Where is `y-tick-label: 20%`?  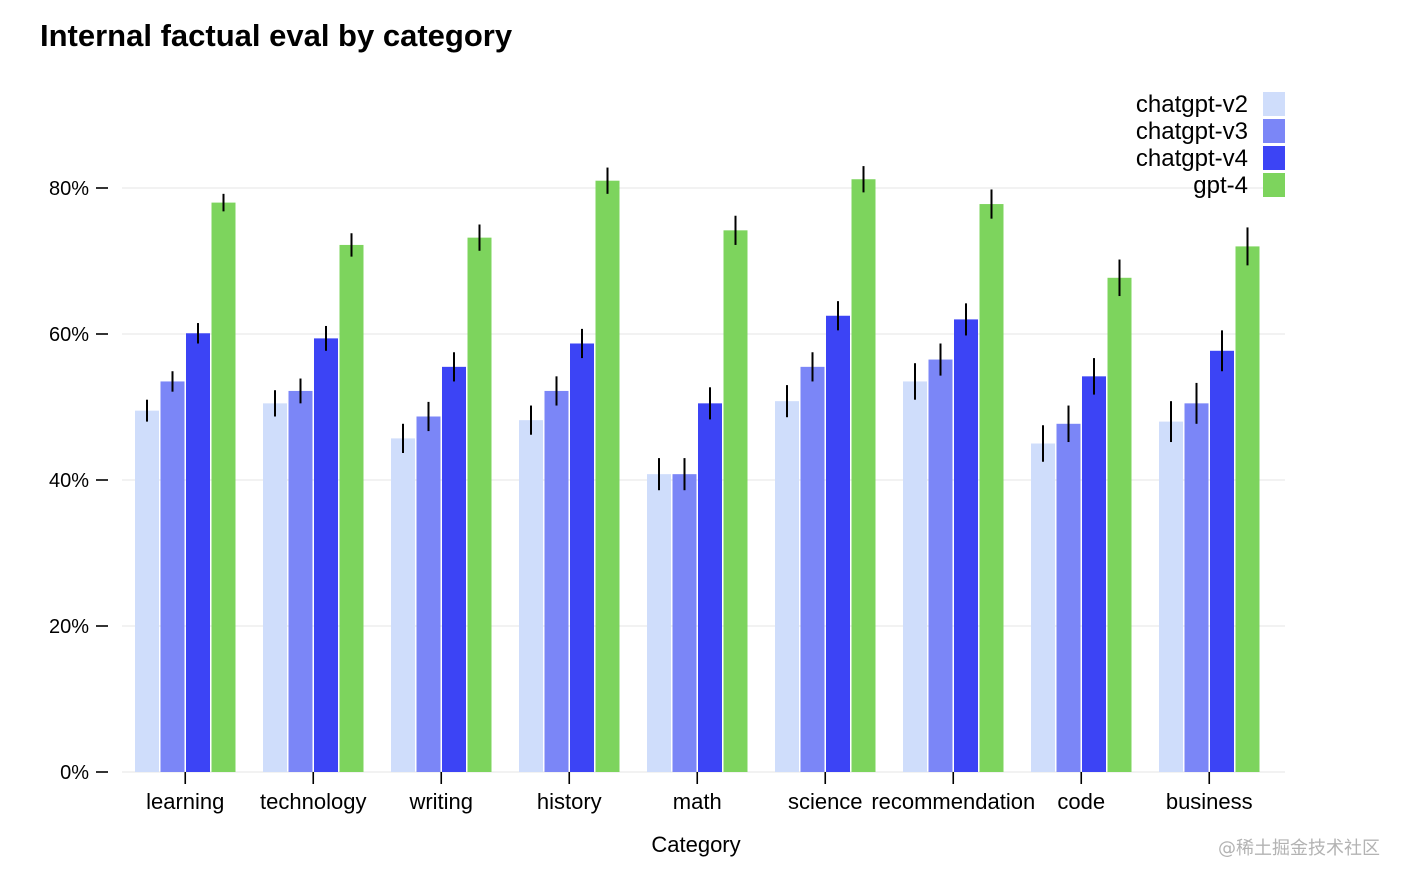
y-tick-label: 20% is located at coordinates (69, 627).